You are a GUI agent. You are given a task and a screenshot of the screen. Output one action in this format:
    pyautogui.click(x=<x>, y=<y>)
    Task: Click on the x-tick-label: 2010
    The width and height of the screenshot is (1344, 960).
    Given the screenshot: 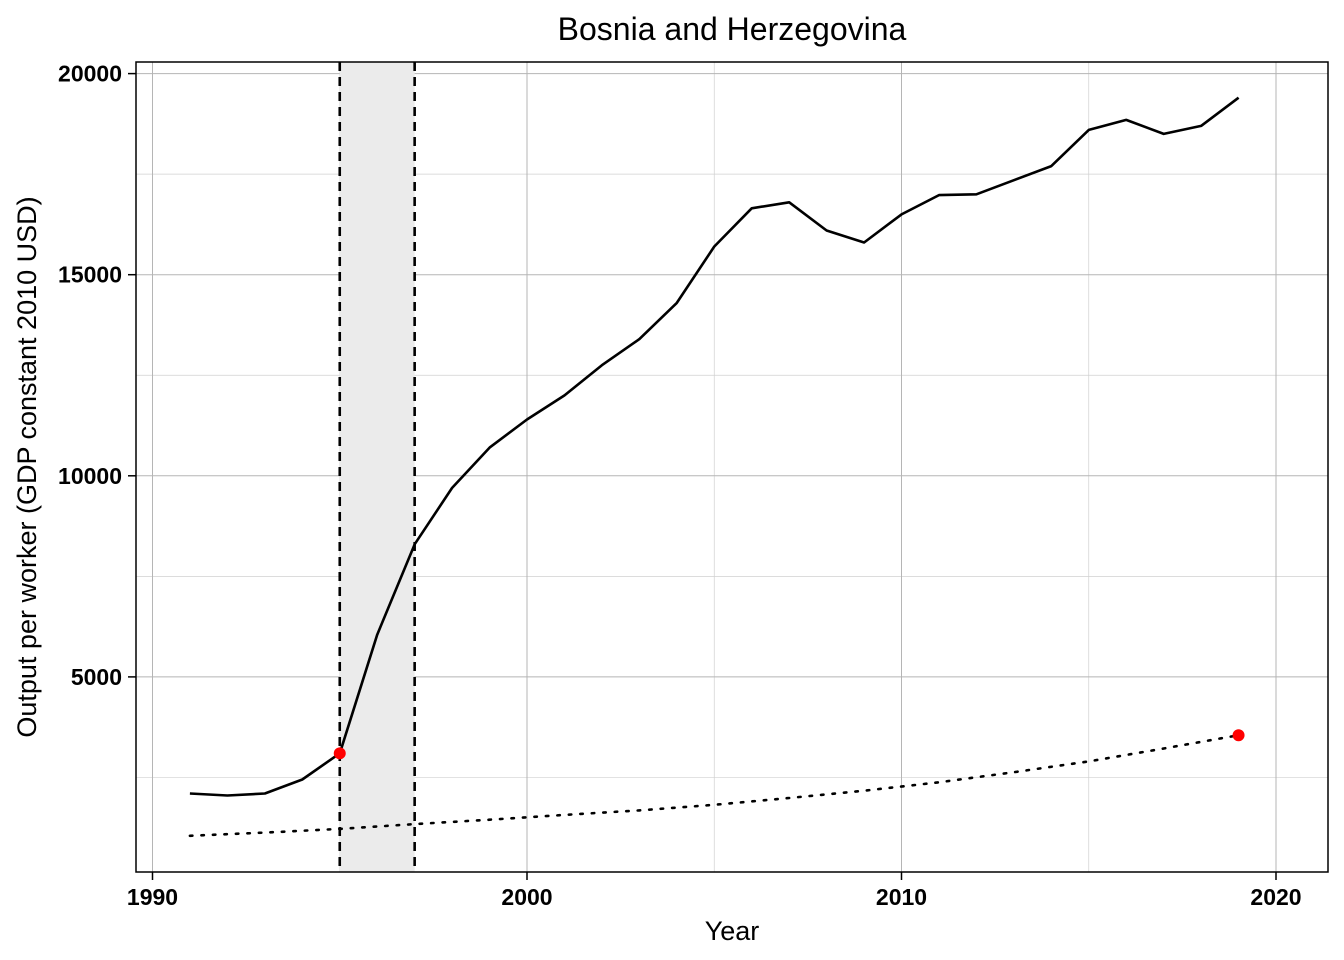 What is the action you would take?
    pyautogui.click(x=901, y=897)
    